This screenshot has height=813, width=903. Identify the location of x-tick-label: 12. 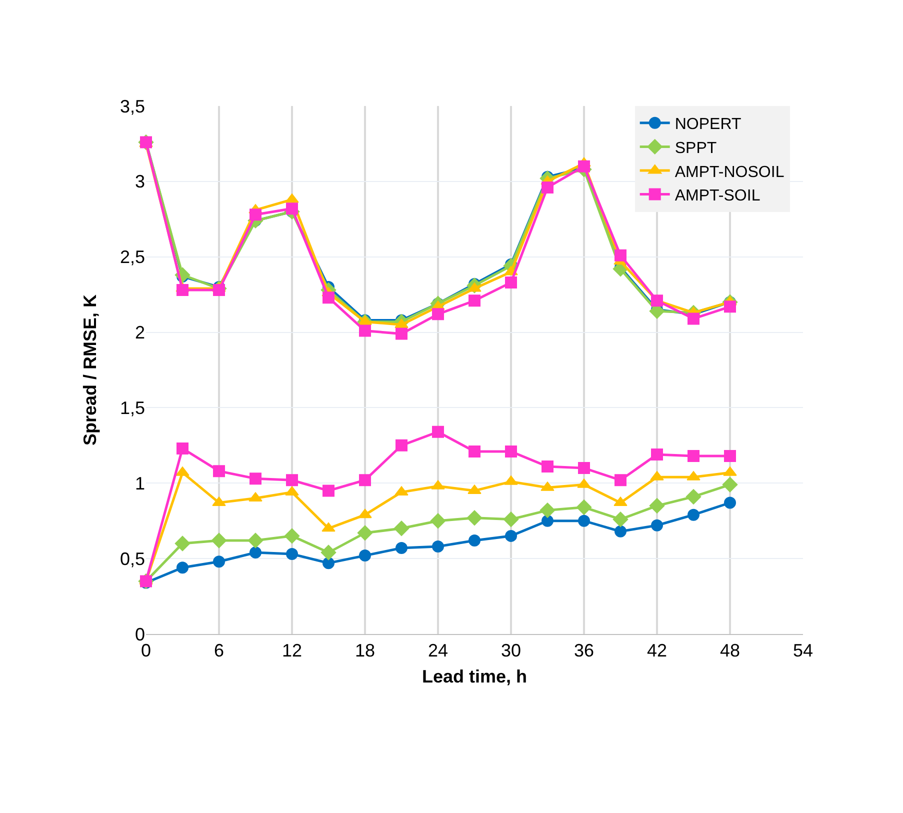
(292, 650).